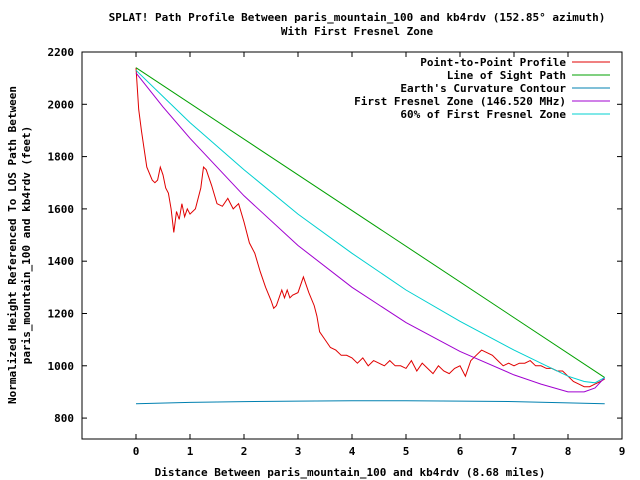  What do you see at coordinates (460, 451) in the screenshot?
I see `x-tick-label: 6` at bounding box center [460, 451].